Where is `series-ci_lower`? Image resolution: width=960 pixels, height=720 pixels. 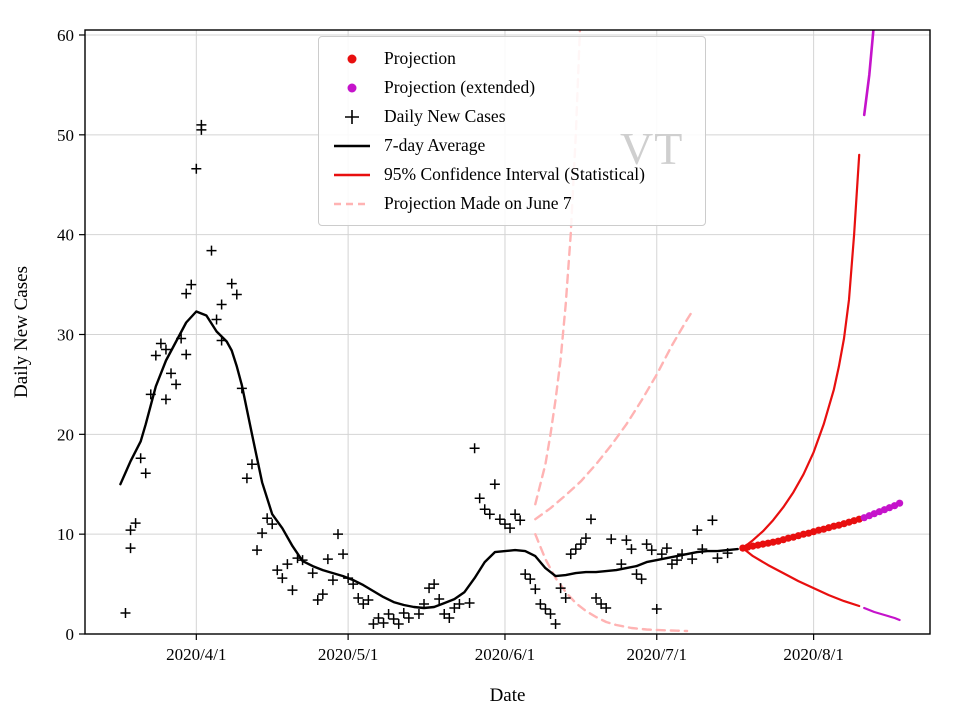
series-ci_lower is located at coordinates (801, 577).